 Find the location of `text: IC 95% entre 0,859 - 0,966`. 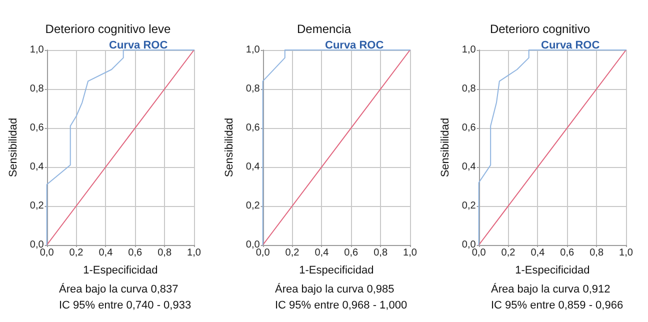

text: IC 95% entre 0,859 - 0,966 is located at coordinates (557, 306).